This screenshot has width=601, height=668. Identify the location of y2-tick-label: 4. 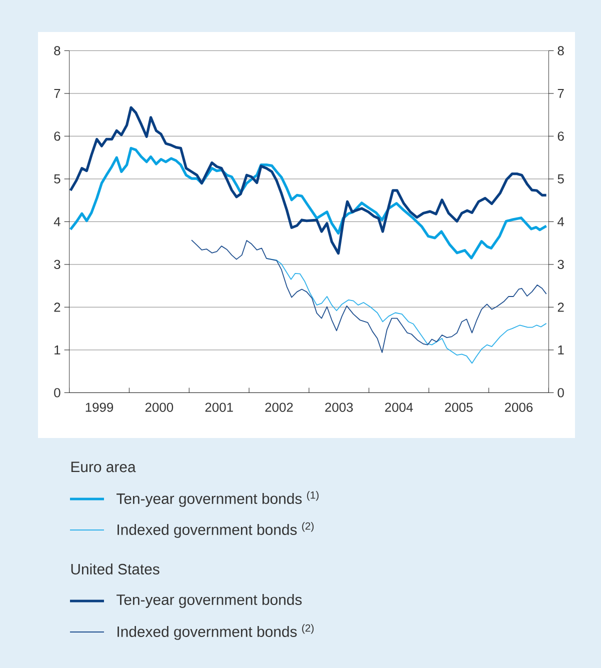
(561, 221).